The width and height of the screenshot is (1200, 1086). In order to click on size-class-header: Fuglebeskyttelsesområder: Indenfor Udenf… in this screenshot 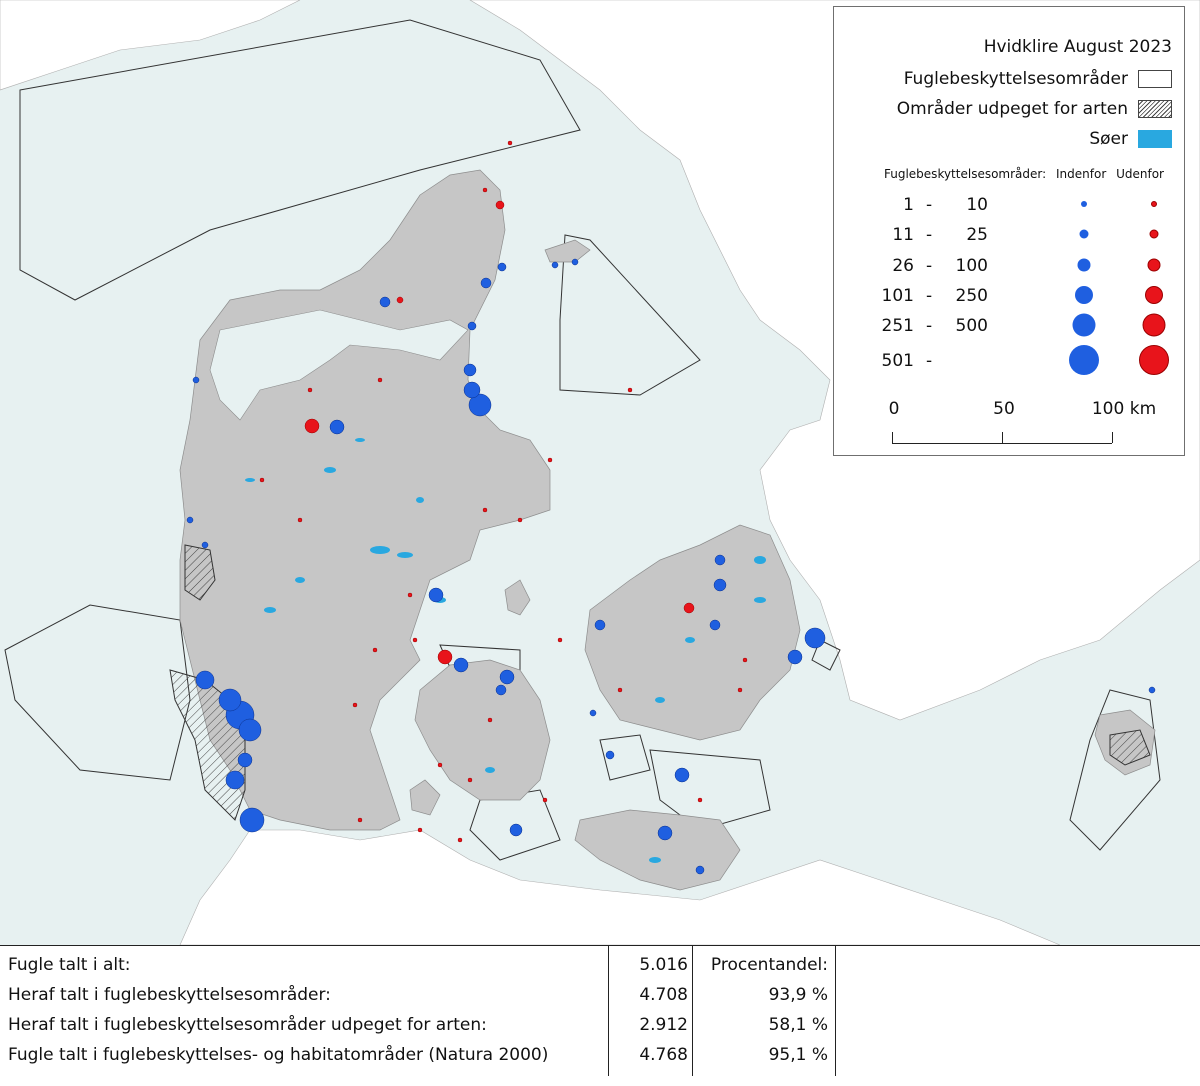, I will do `click(1021, 174)`.